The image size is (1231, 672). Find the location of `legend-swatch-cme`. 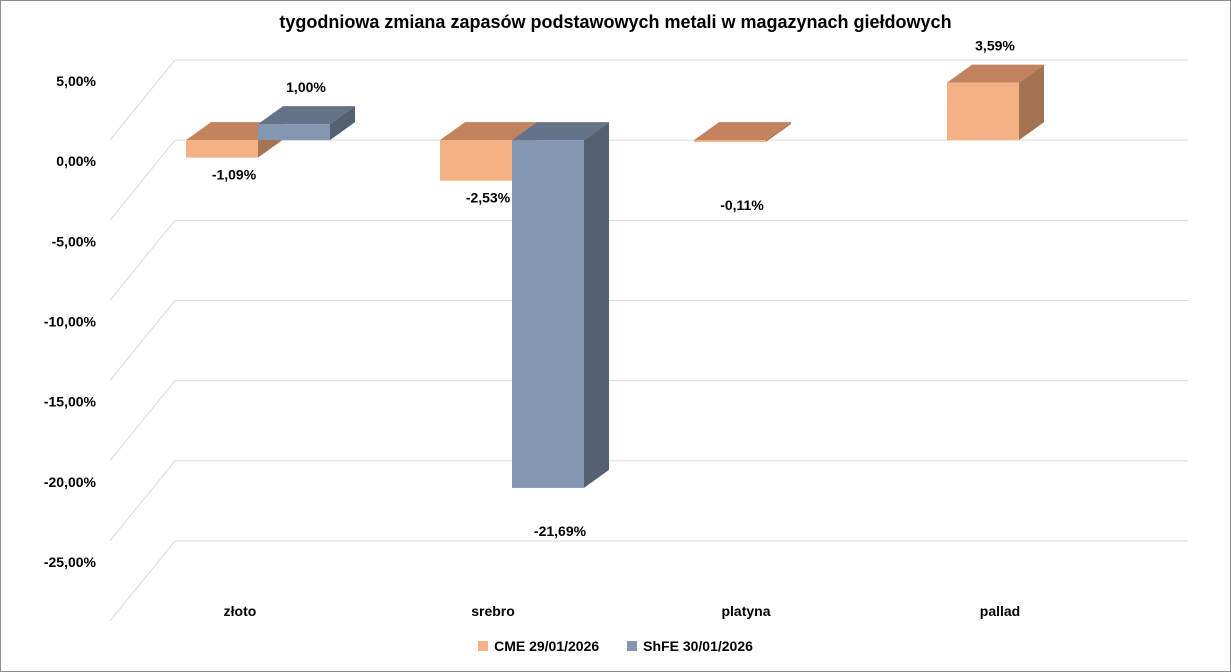

legend-swatch-cme is located at coordinates (483, 646).